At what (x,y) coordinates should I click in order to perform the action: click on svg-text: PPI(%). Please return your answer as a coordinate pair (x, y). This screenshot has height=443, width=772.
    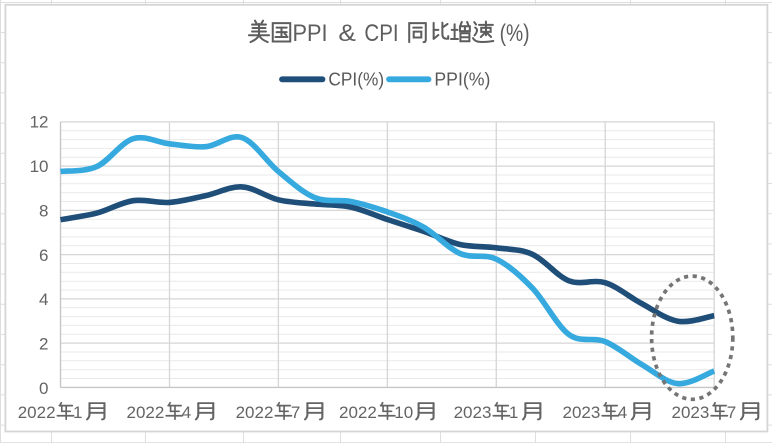
    Looking at the image, I should click on (462, 80).